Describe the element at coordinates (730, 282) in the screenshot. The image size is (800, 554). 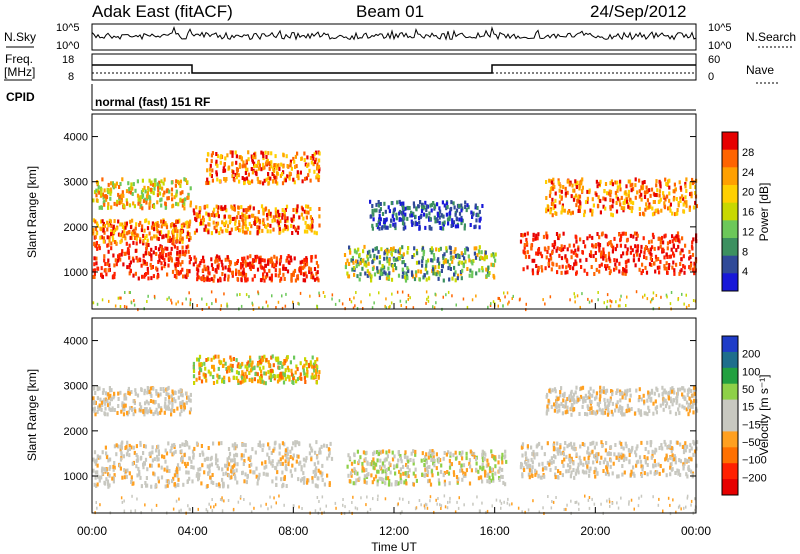
I see `colorbar-segment` at that location.